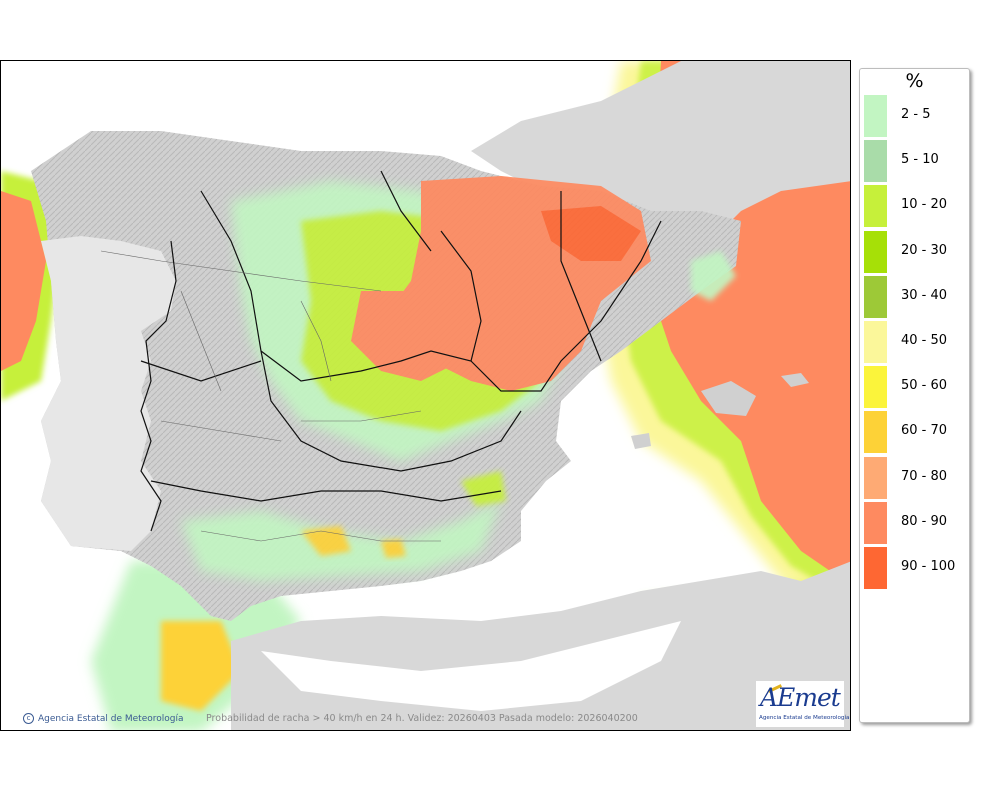  I want to click on credit: c Agencia Estatal de Meteorología, so click(103, 718).